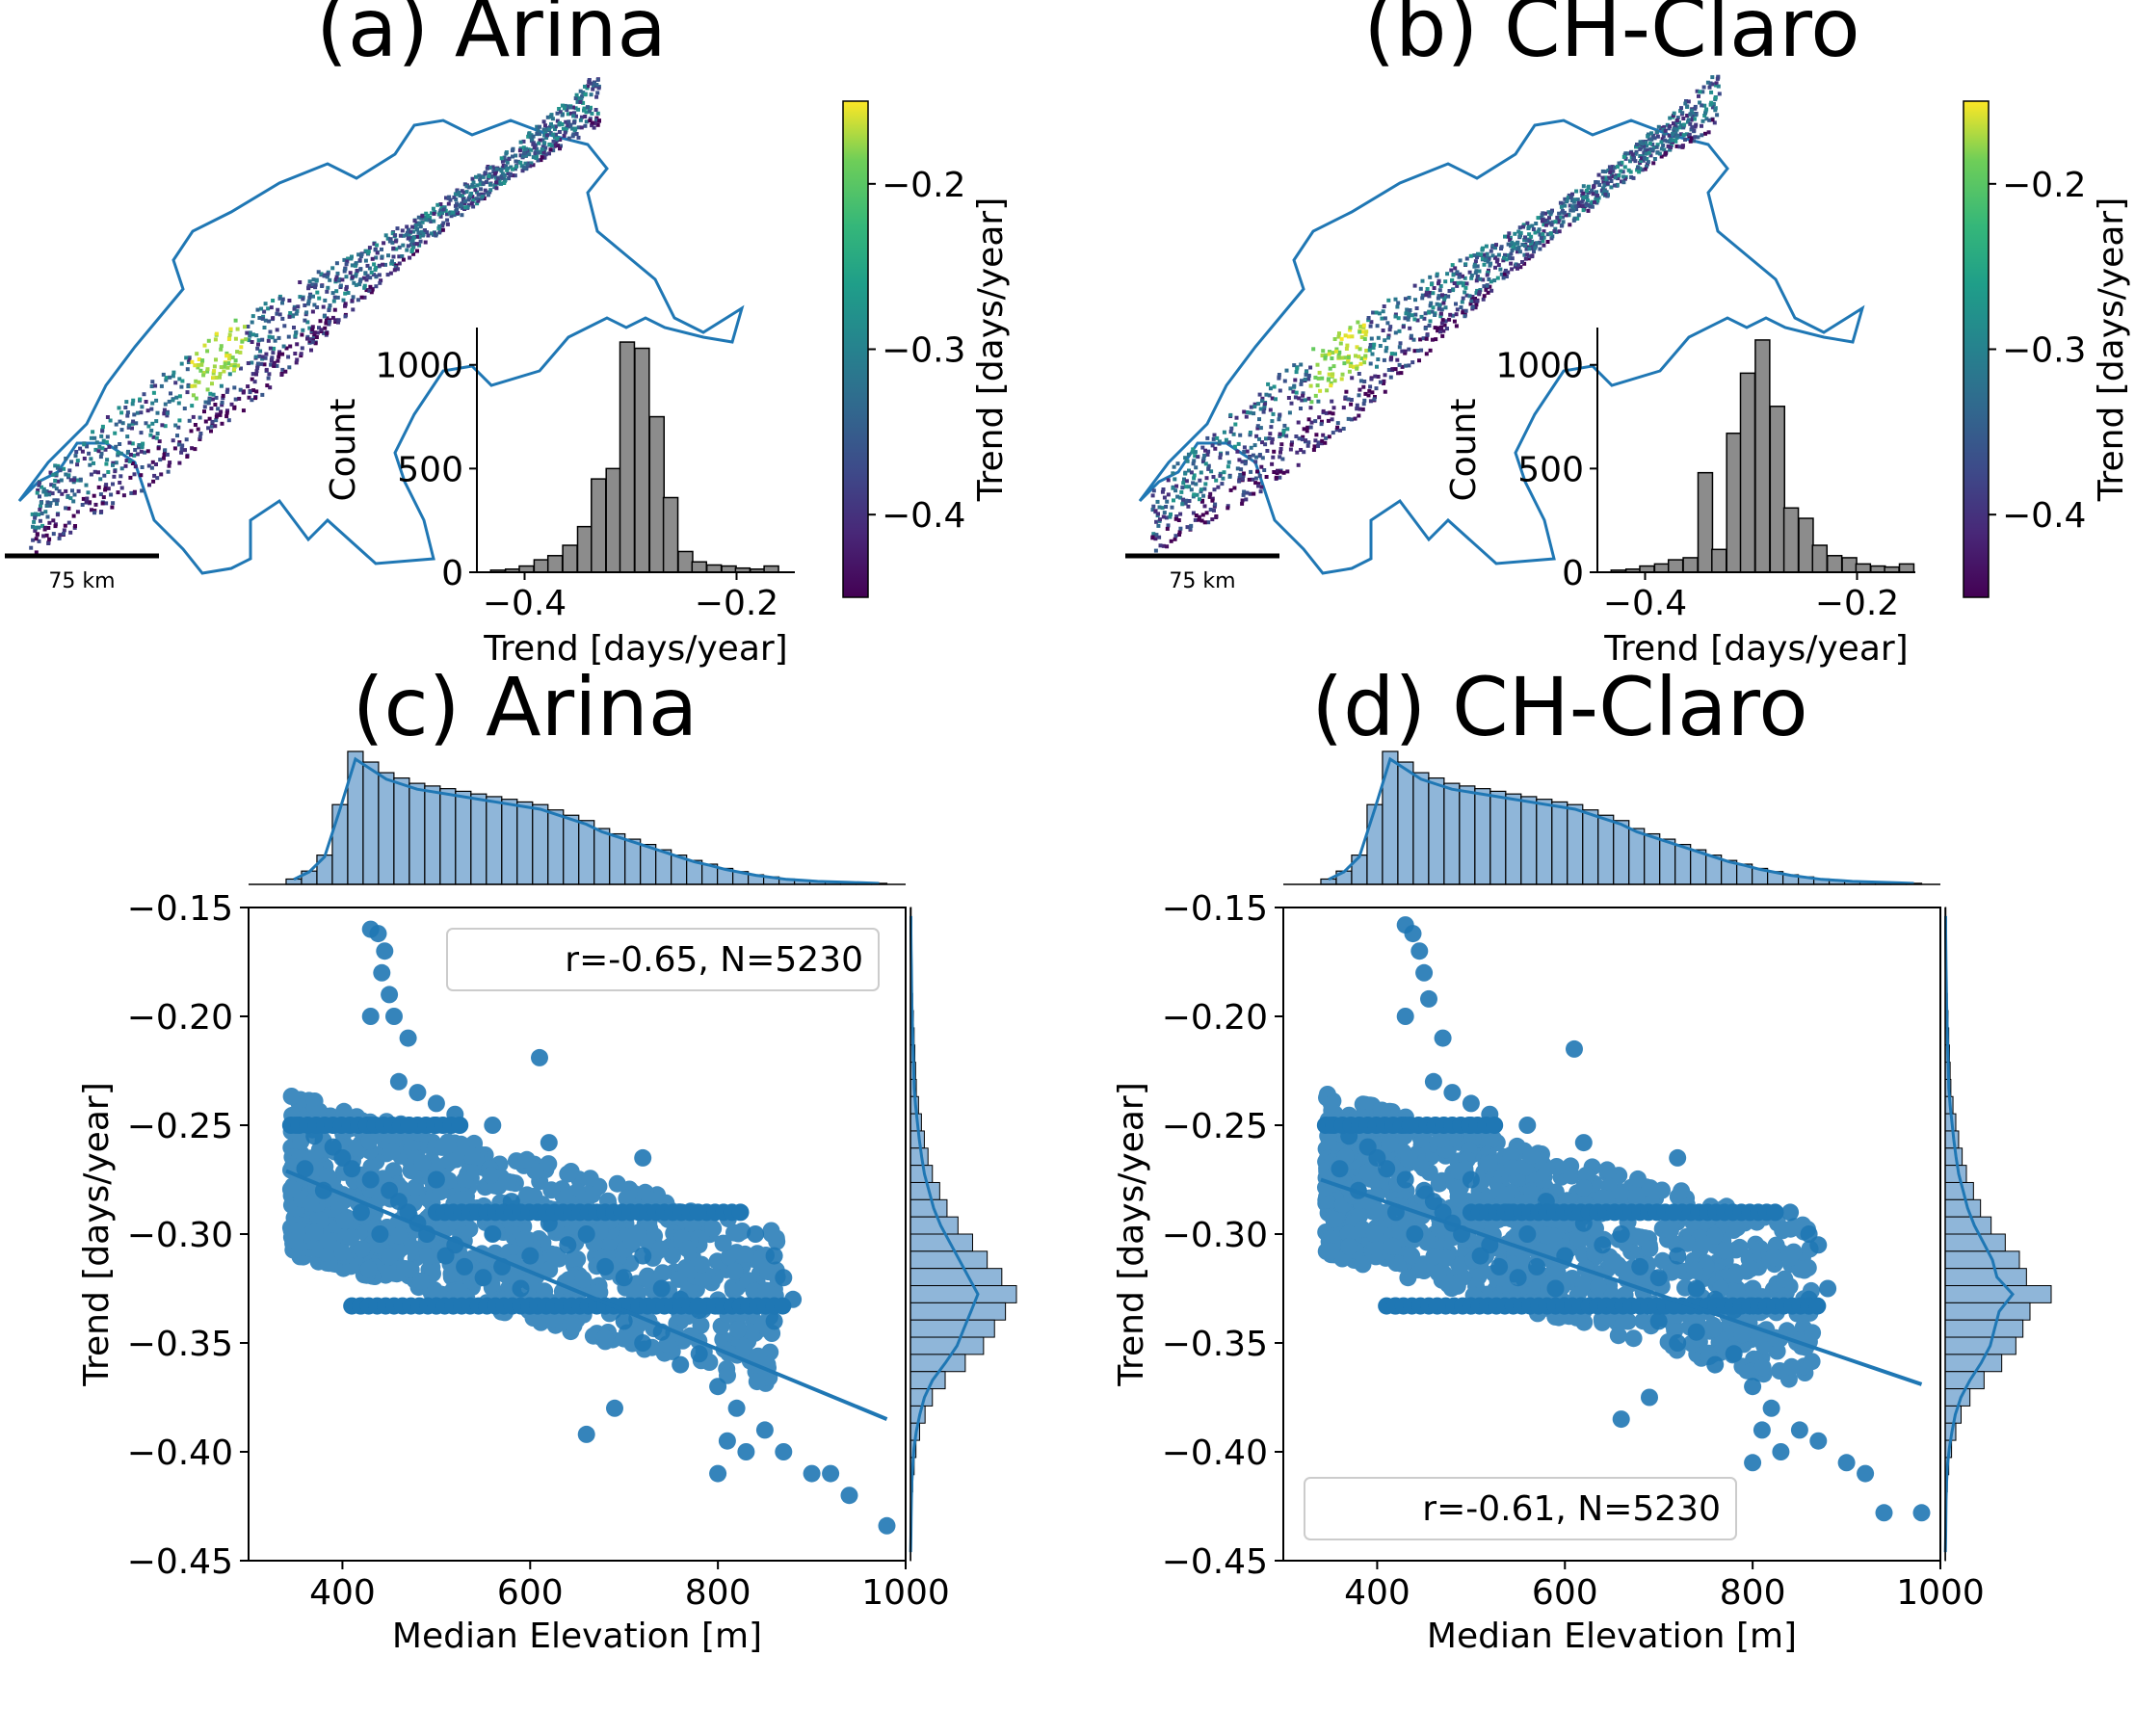  Describe the element at coordinates (380, 326) in the screenshot. I see `switzerland-map` at that location.